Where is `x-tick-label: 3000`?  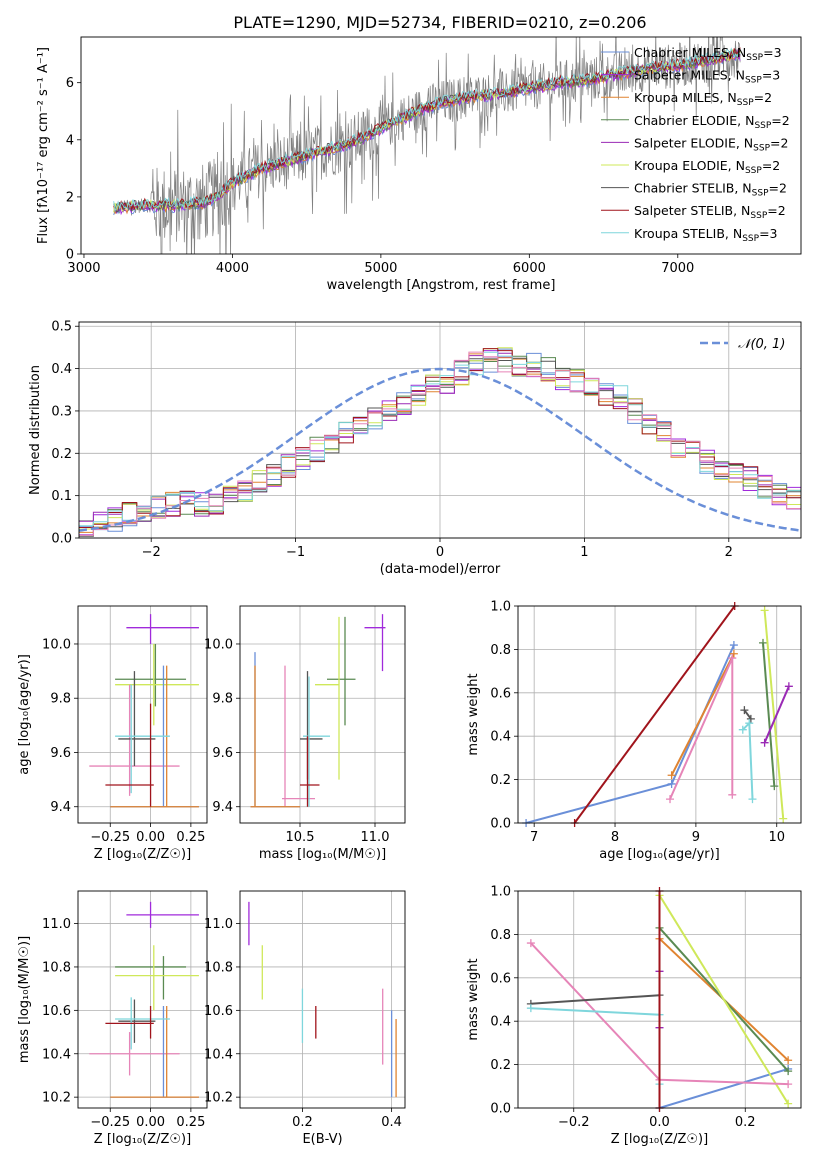 x-tick-label: 3000 is located at coordinates (83, 268).